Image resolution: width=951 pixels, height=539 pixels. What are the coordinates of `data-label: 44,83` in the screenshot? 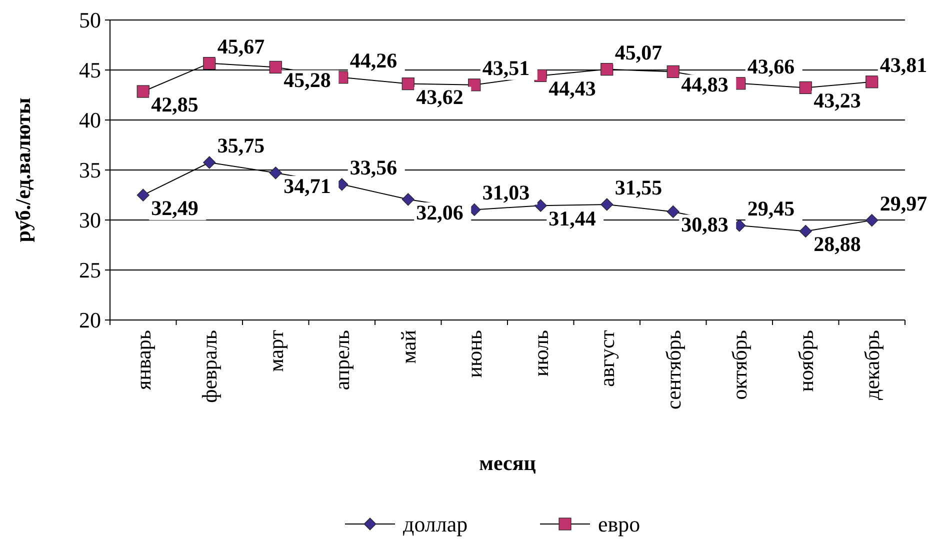 It's located at (704, 84).